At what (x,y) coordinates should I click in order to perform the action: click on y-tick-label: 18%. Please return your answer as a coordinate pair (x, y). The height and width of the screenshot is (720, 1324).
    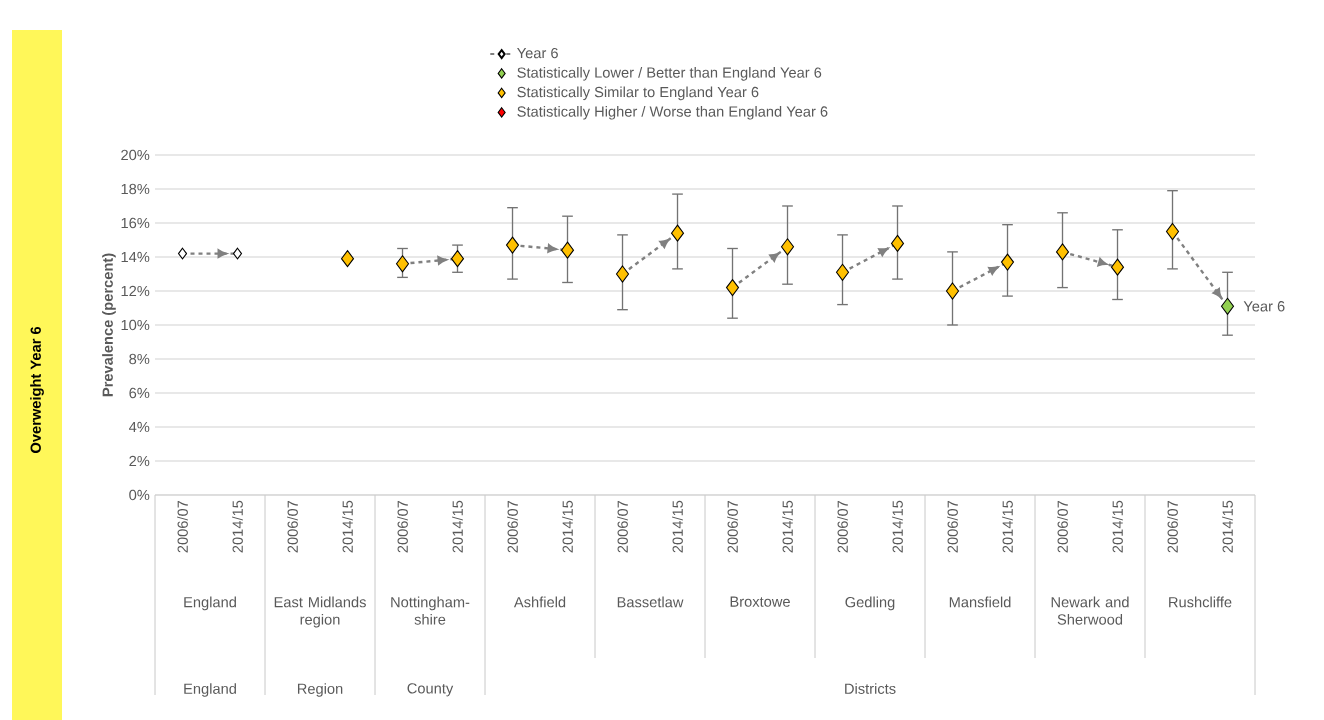
    Looking at the image, I should click on (135, 189).